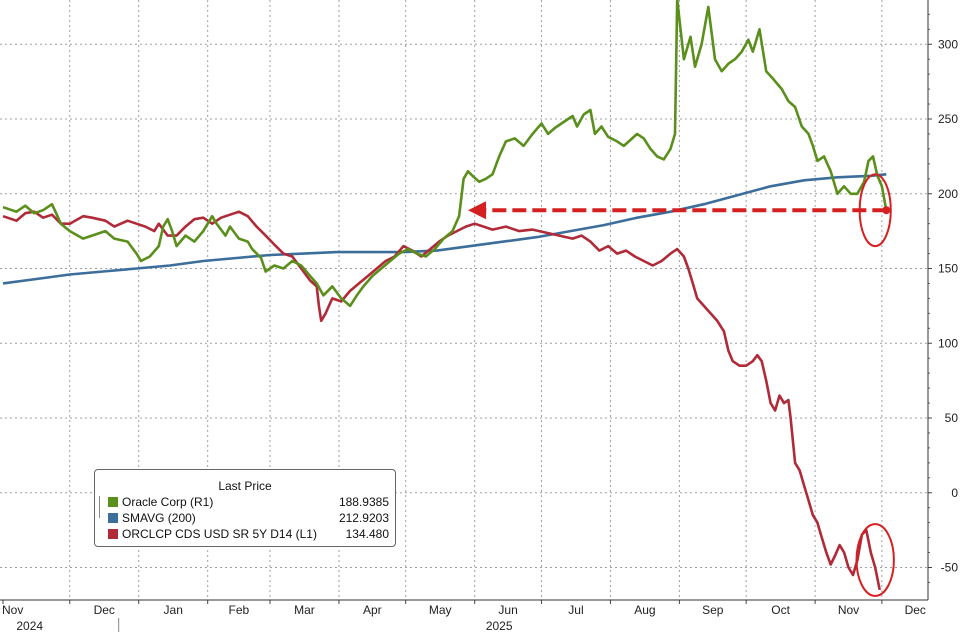 The height and width of the screenshot is (632, 964). What do you see at coordinates (219, 534) in the screenshot?
I see `legend-name: ORCLCP CDS USD SR 5Y D14 (L1)` at bounding box center [219, 534].